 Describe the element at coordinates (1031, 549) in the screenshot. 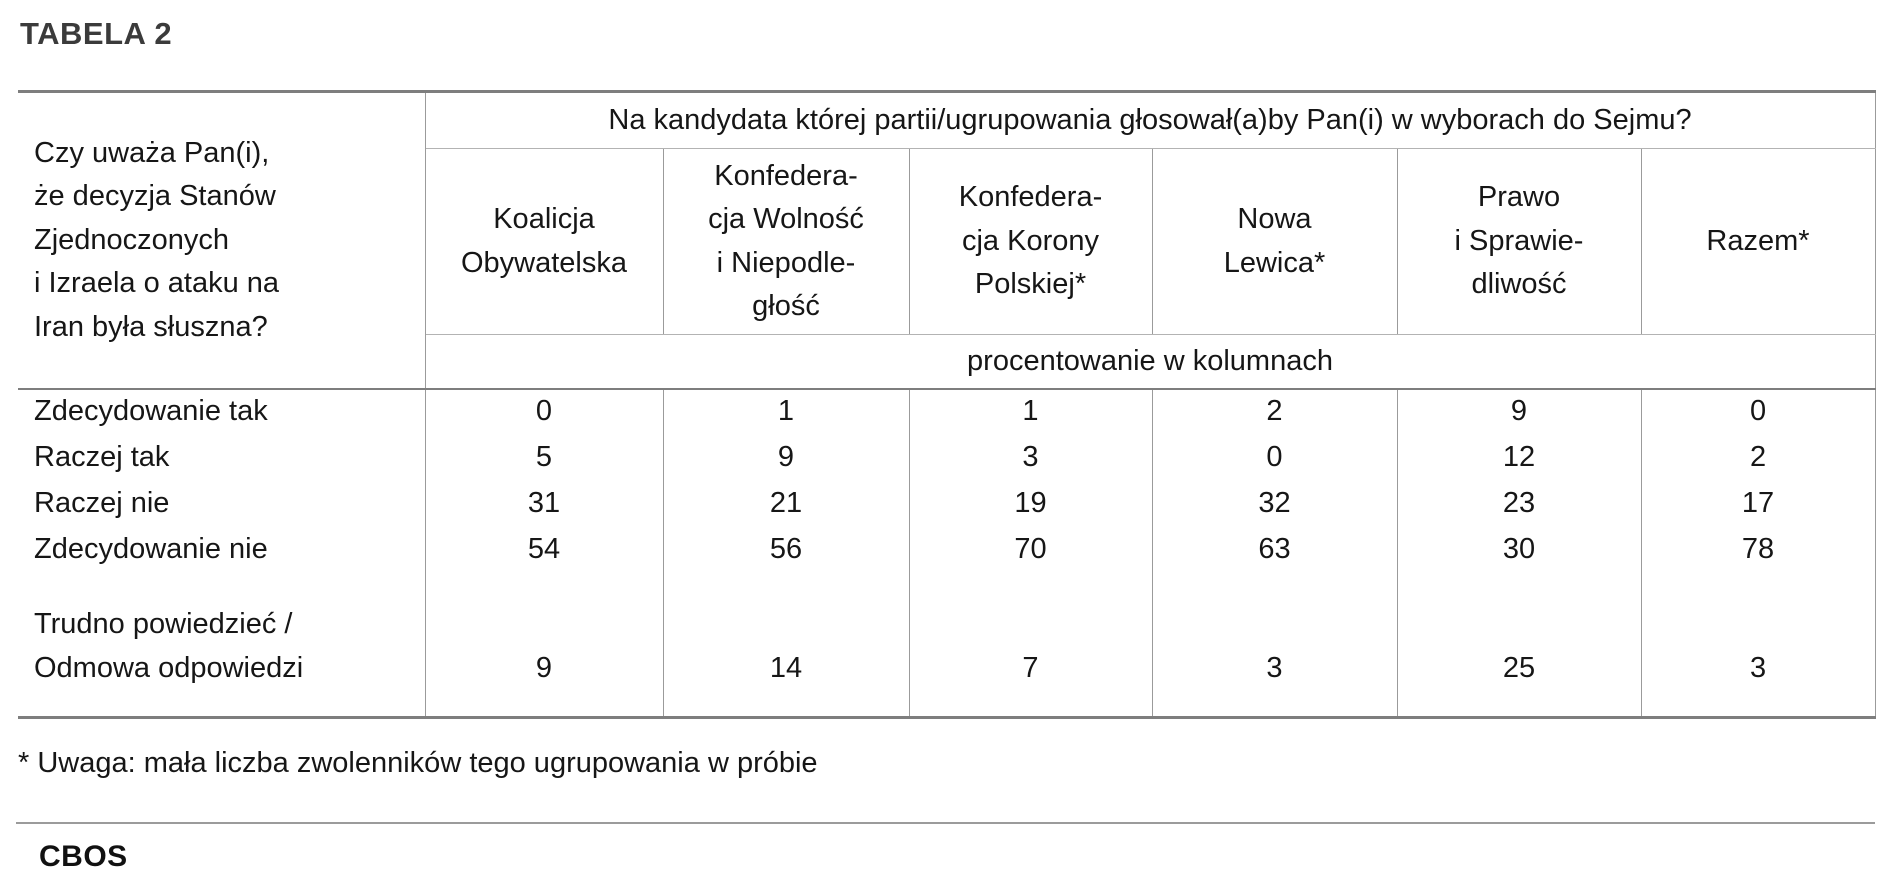

I see `value-cell: 70` at that location.